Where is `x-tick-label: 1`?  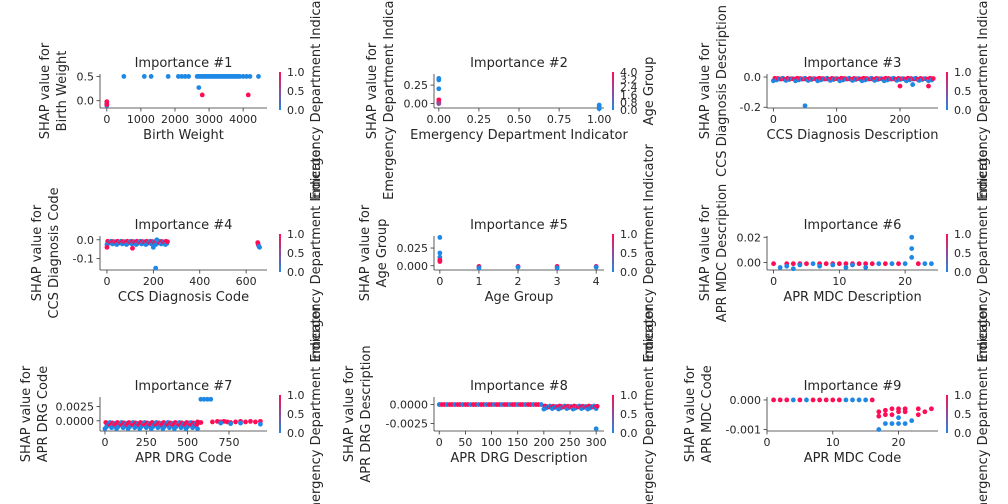 x-tick-label: 1 is located at coordinates (478, 281).